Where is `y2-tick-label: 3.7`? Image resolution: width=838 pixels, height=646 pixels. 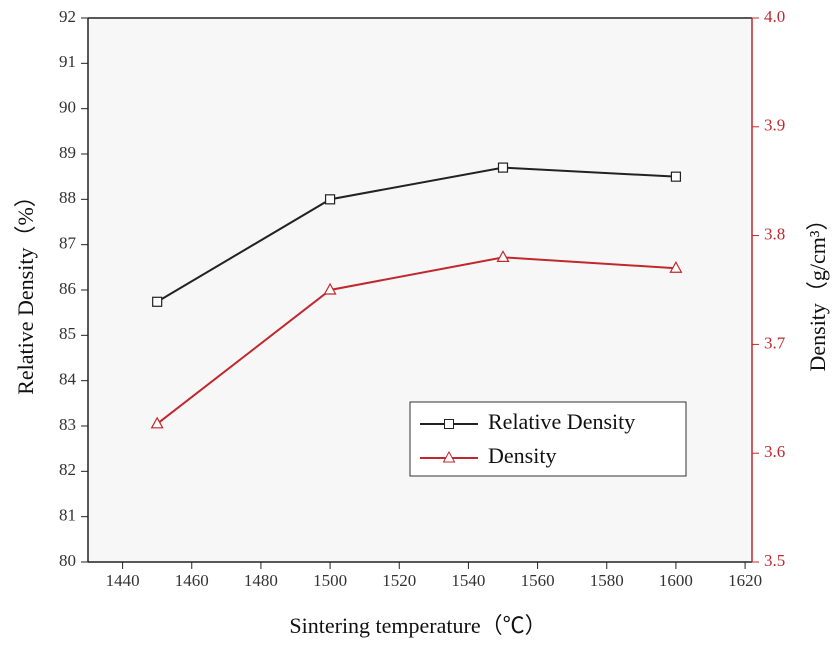 y2-tick-label: 3.7 is located at coordinates (775, 342).